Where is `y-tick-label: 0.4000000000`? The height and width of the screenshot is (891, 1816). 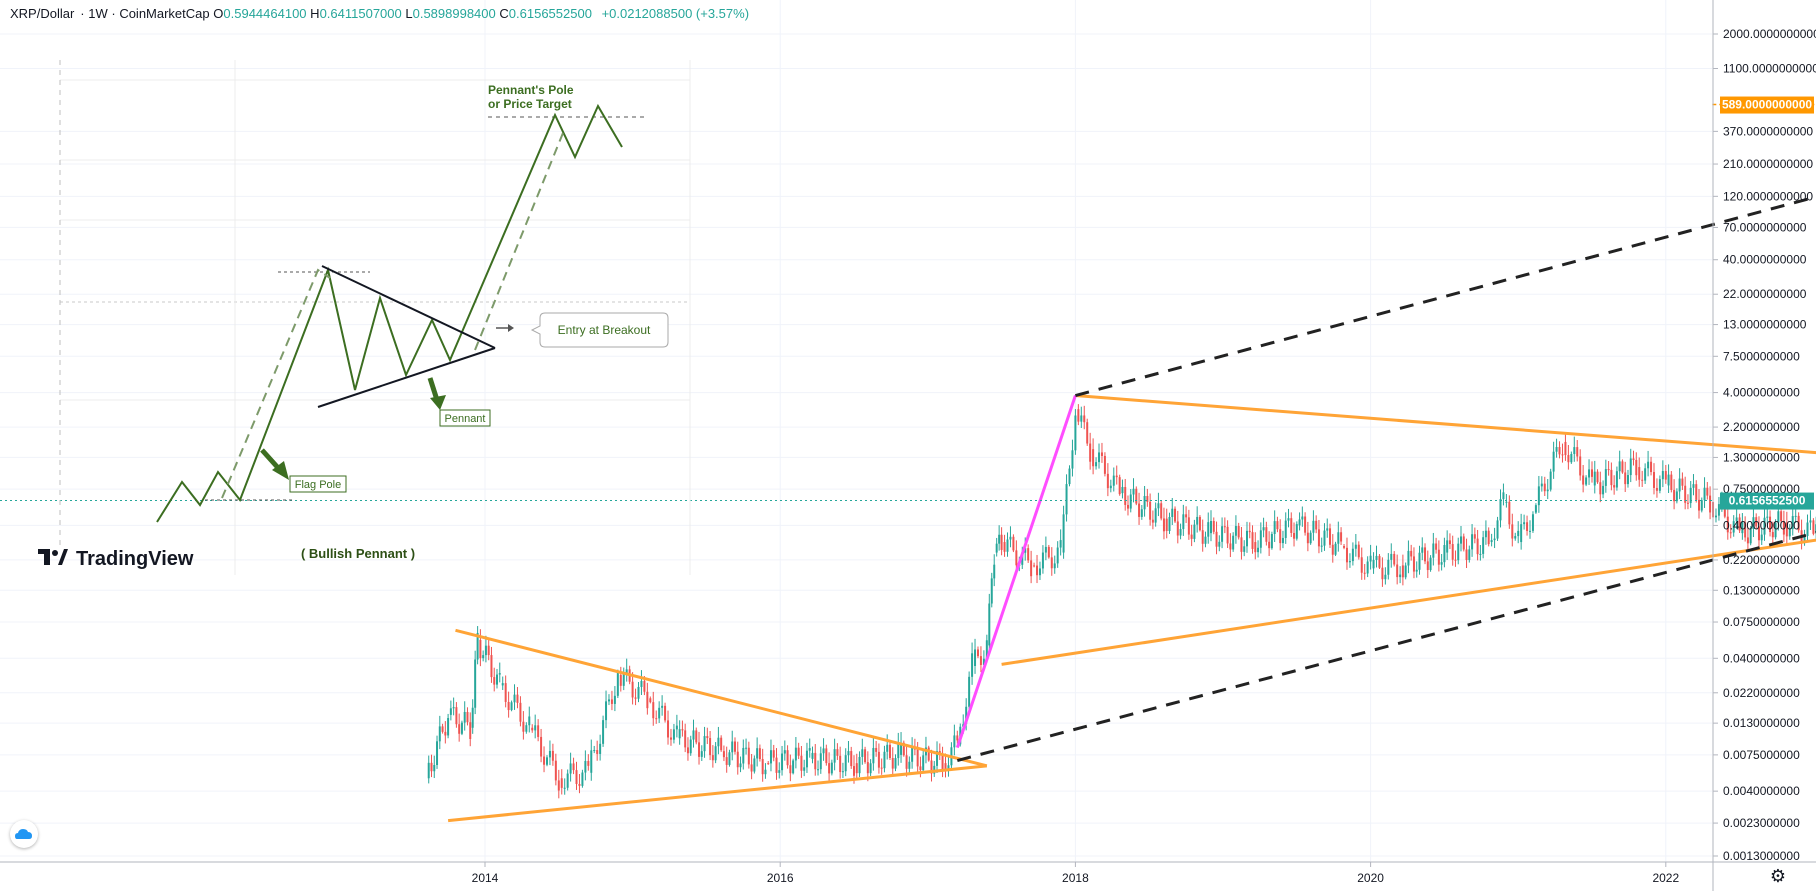 y-tick-label: 0.4000000000 is located at coordinates (1761, 525).